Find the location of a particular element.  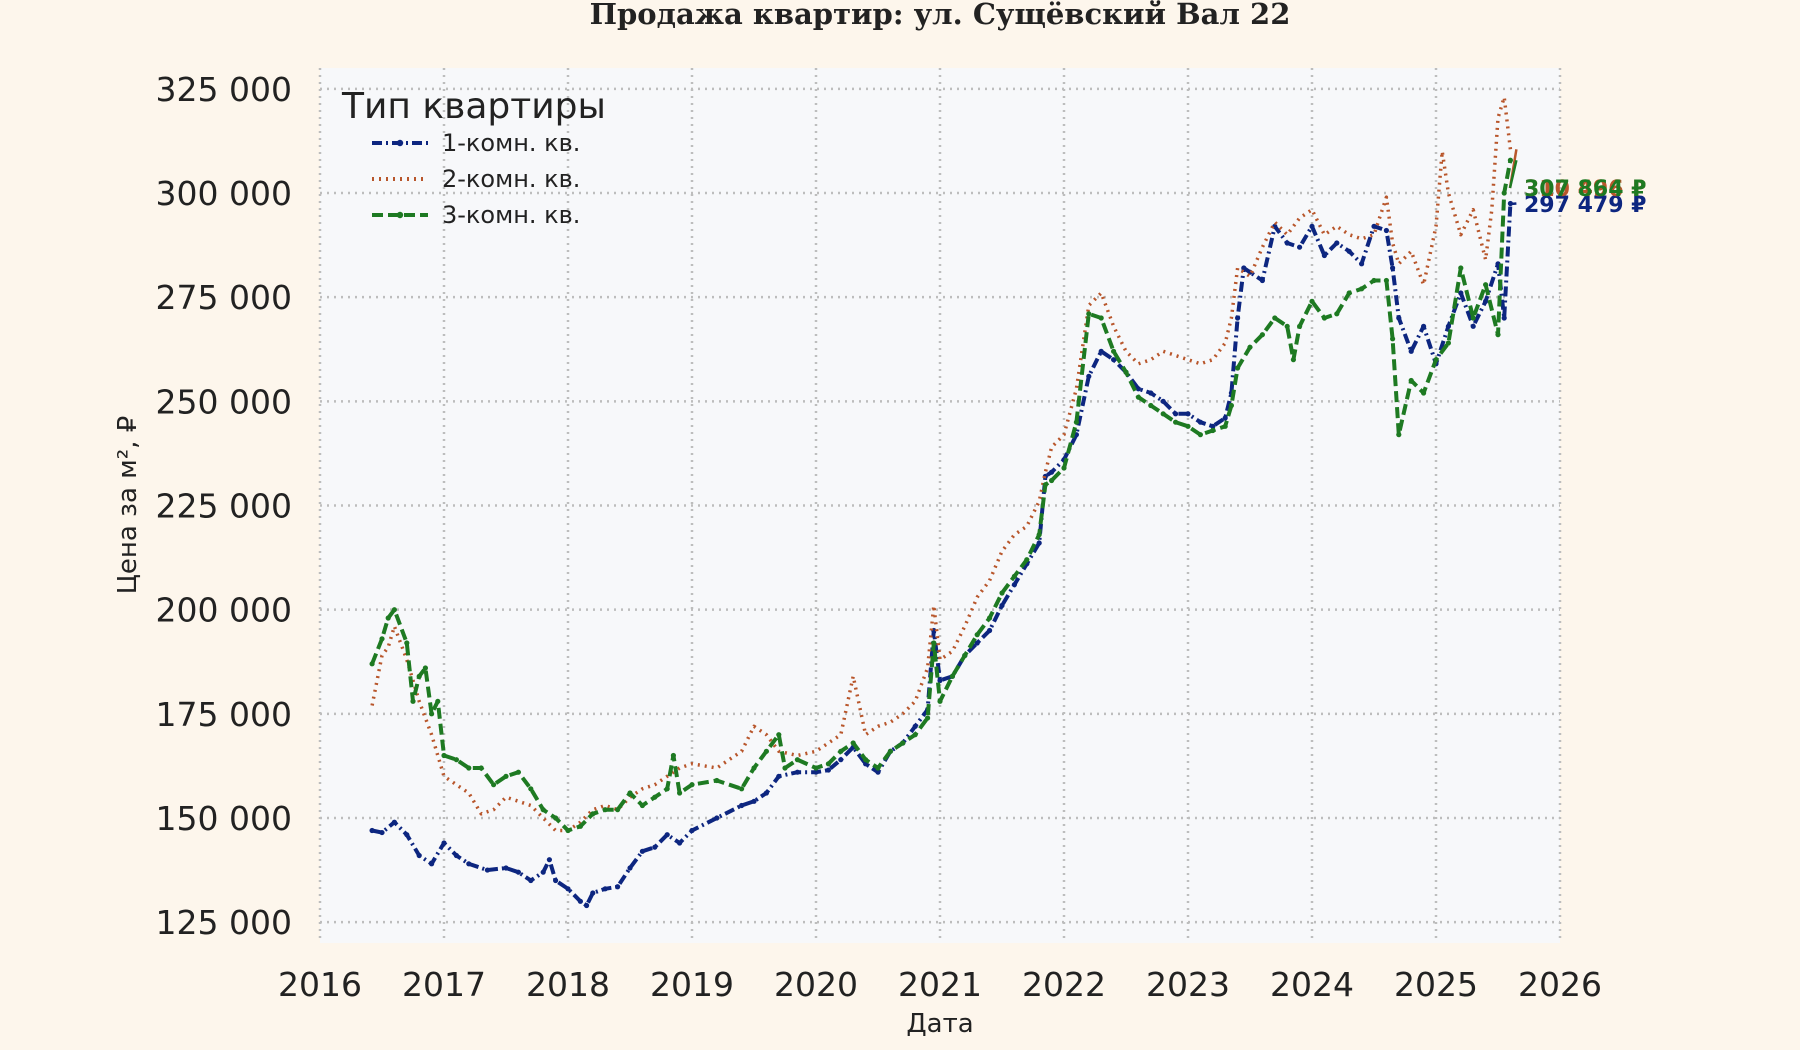

x-tick-label: 2024 is located at coordinates (1312, 984).